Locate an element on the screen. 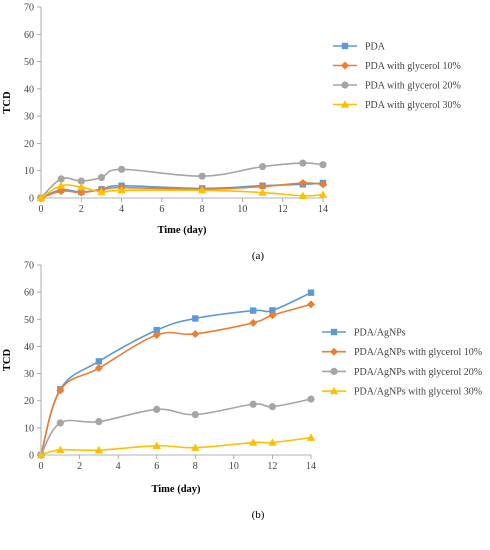 This screenshot has width=490, height=550. legend-item: PDA with glycerol 20% is located at coordinates (397, 86).